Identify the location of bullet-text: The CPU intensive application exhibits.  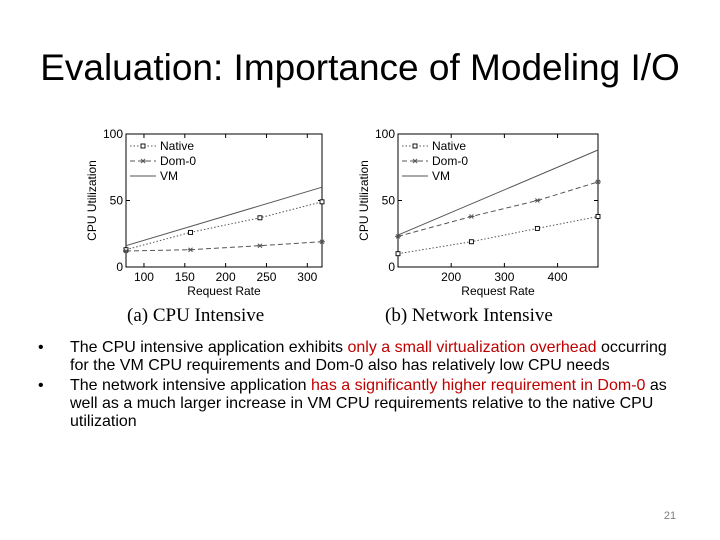
(209, 347).